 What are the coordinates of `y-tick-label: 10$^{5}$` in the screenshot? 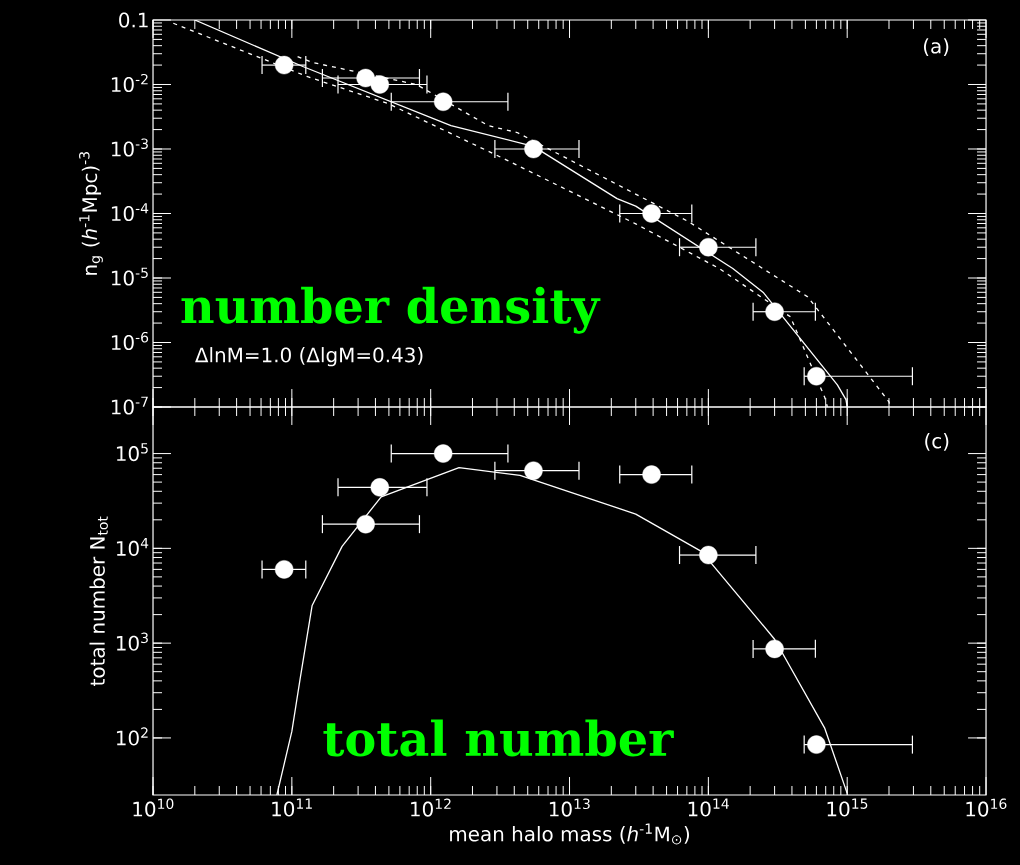 It's located at (132, 452).